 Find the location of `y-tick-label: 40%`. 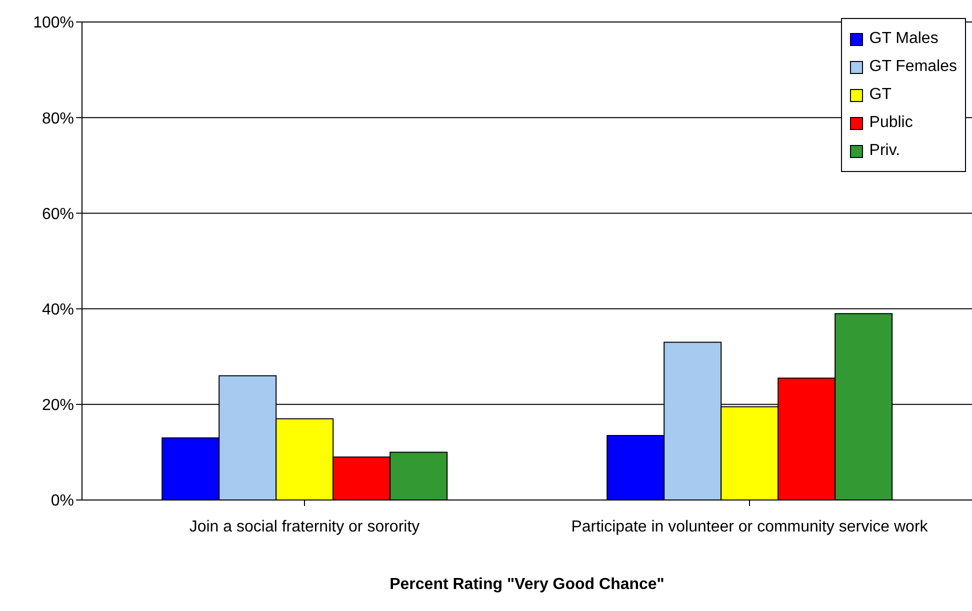

y-tick-label: 40% is located at coordinates (58, 309).